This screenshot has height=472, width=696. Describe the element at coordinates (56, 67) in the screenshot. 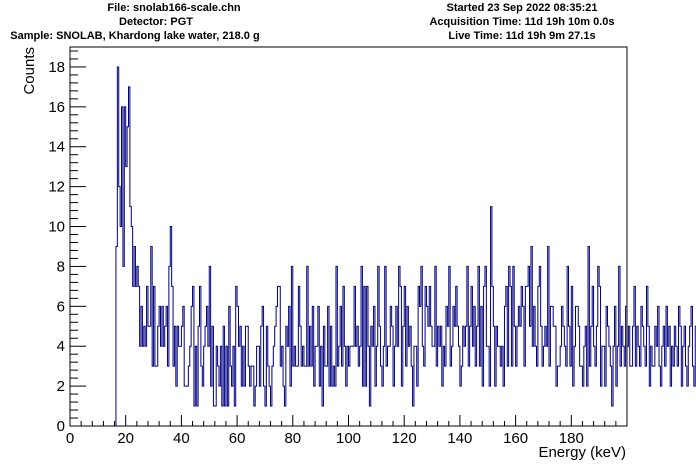

I see `y-tick-label: 18` at that location.